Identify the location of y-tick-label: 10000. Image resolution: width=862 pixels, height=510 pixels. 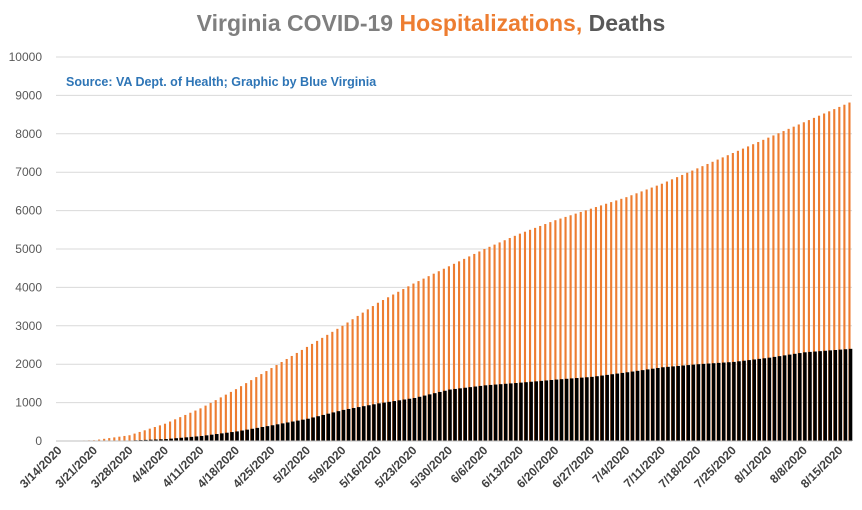
(26, 57).